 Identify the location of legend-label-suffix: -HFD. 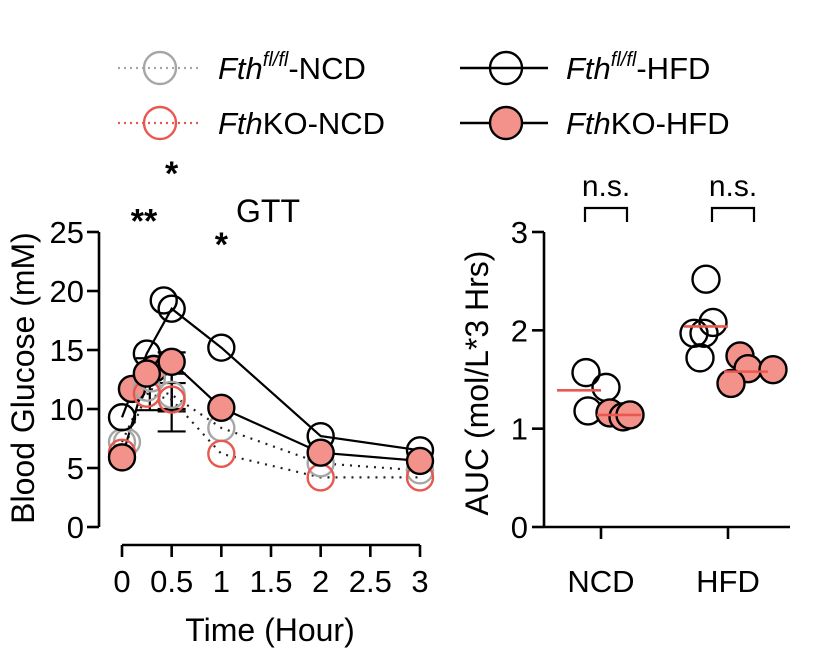
(673, 68).